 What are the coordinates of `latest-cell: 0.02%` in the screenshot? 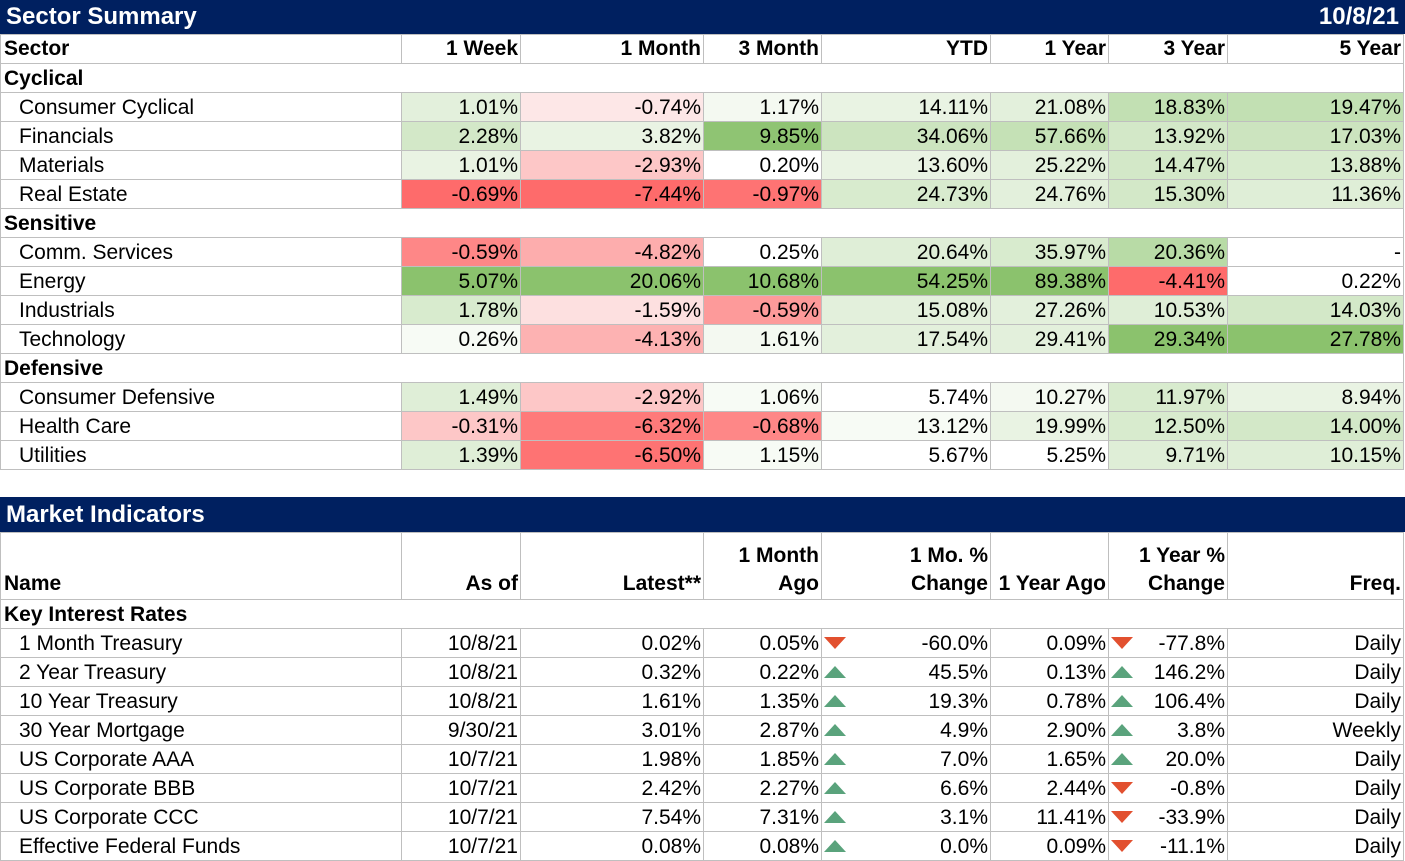 It's located at (612, 643).